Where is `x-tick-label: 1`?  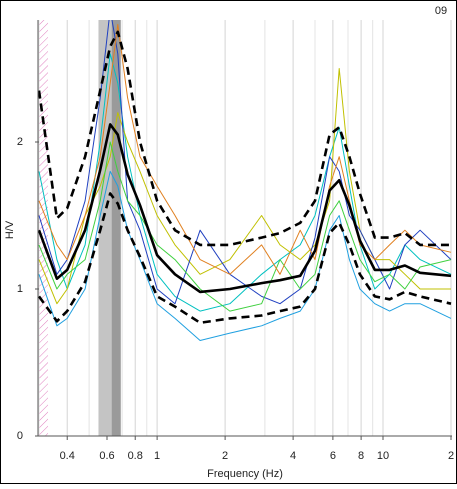 x-tick-label: 1 is located at coordinates (157, 456).